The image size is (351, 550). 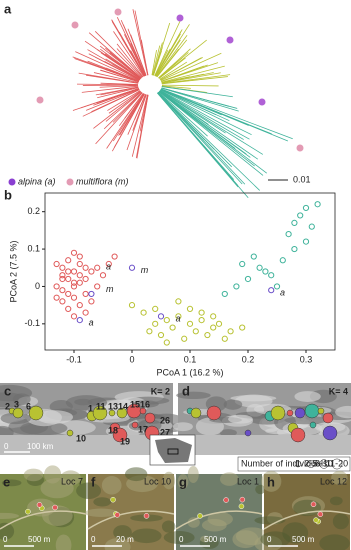 What do you see at coordinates (248, 359) in the screenshot?
I see `x-tick-label: 0.2` at bounding box center [248, 359].